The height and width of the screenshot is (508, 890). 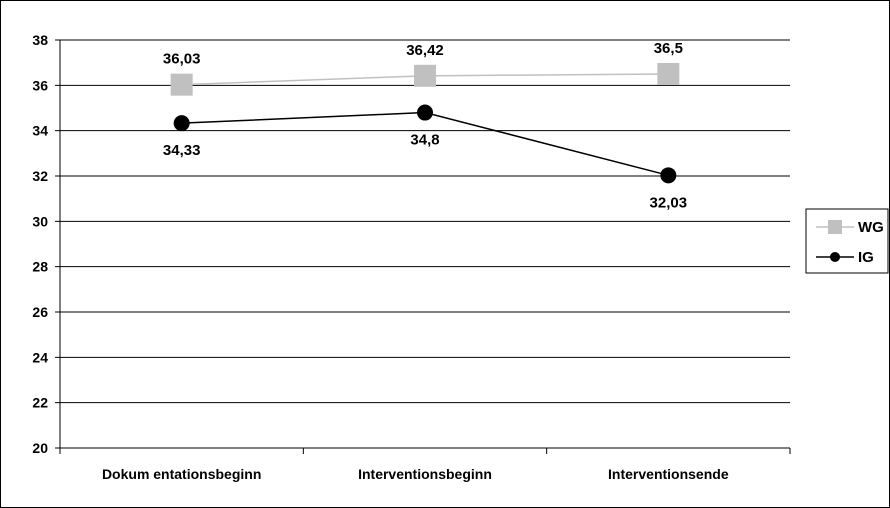 What do you see at coordinates (835, 227) in the screenshot?
I see `legend-marker-wg` at bounding box center [835, 227].